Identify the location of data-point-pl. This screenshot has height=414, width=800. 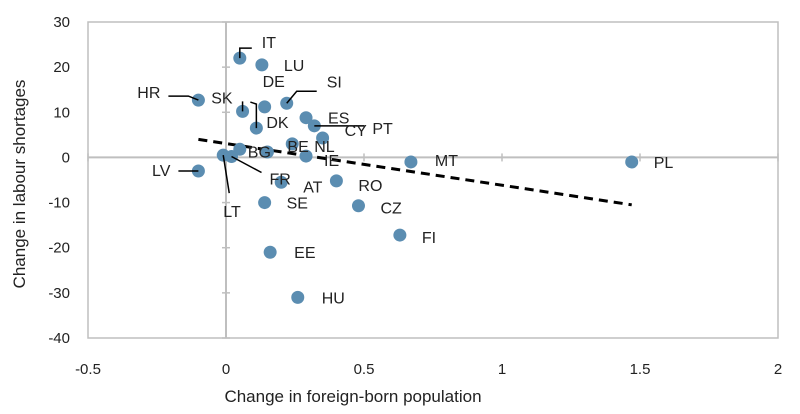
(632, 162).